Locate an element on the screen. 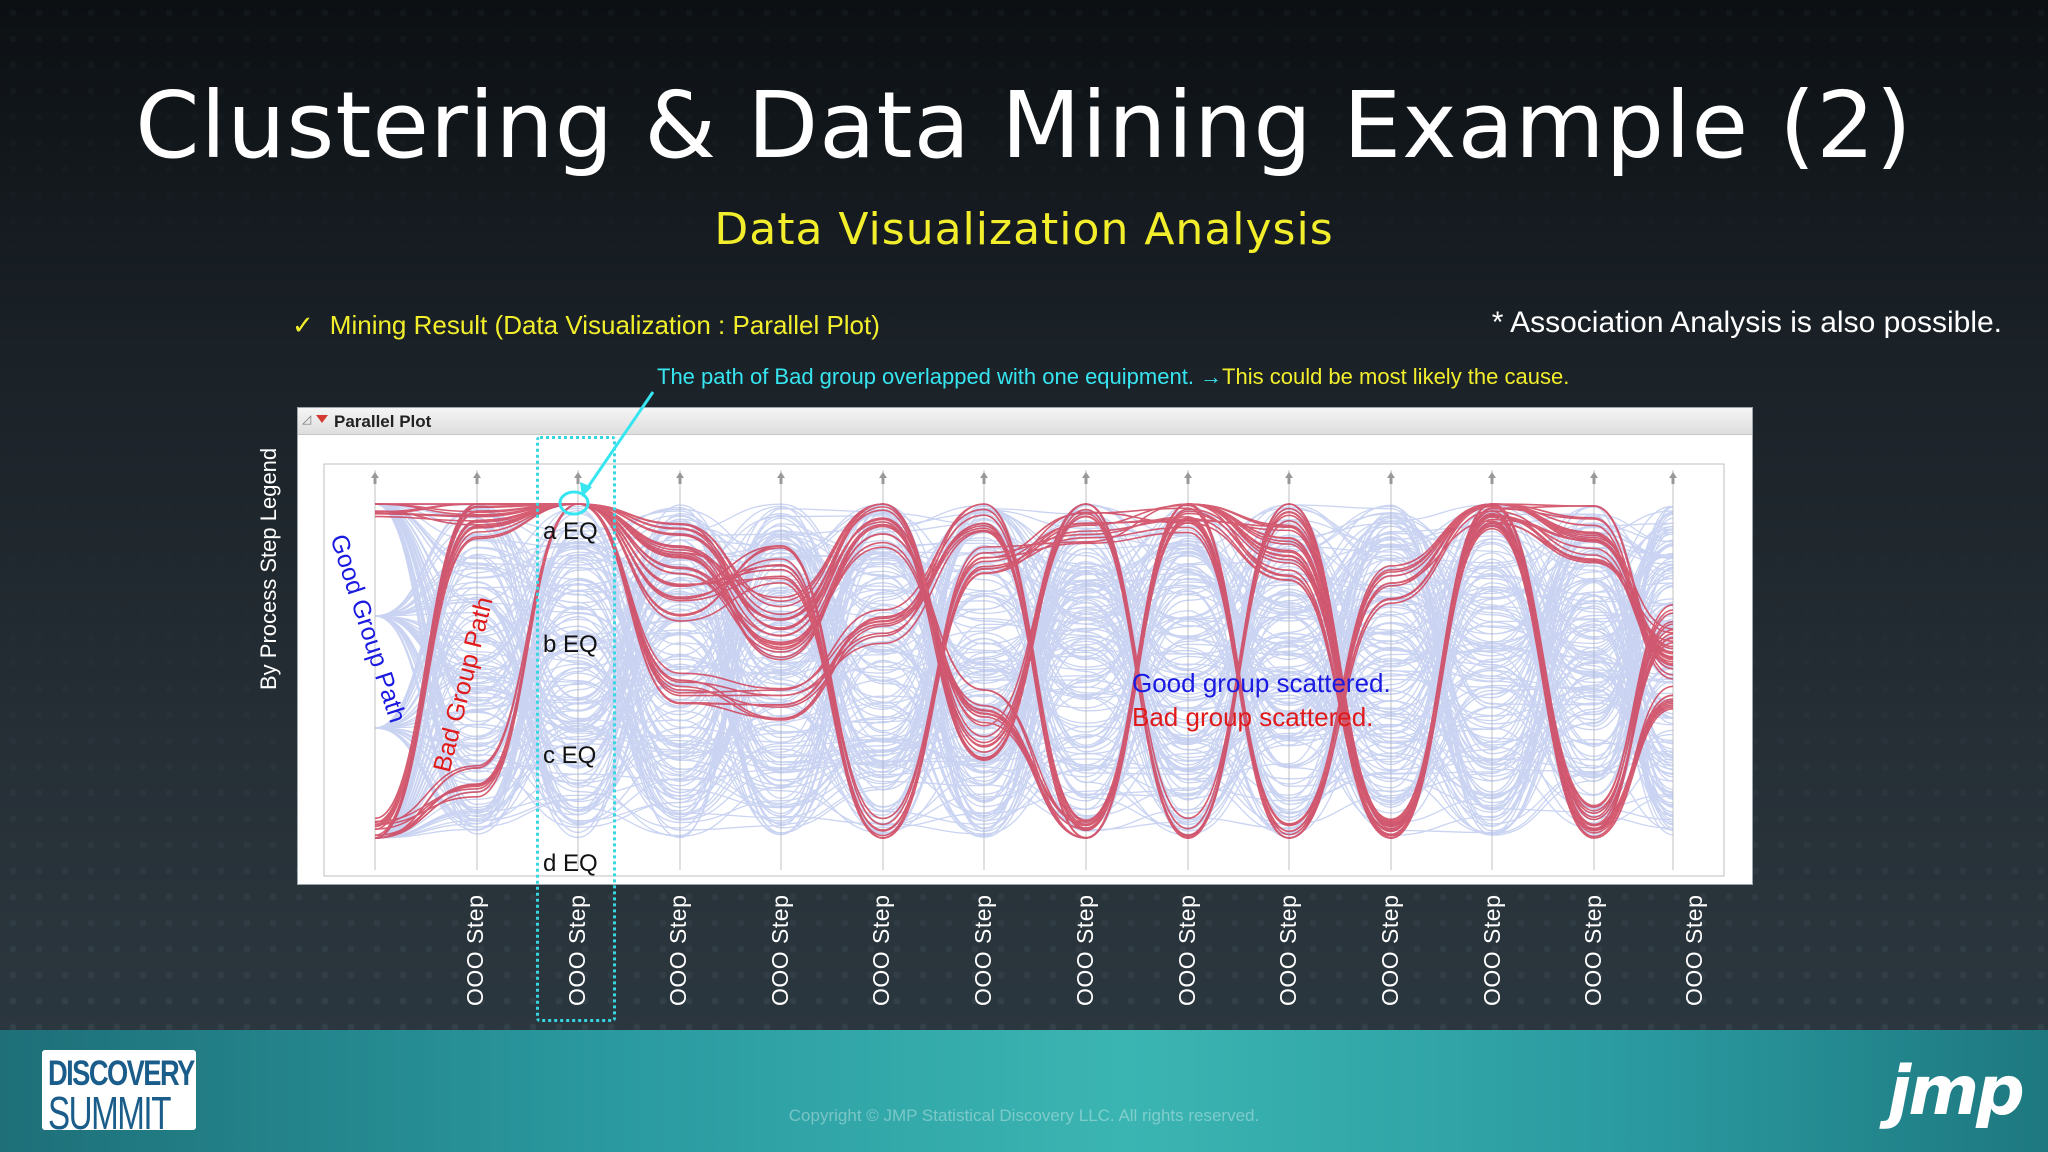  eq-label-c: c EQ is located at coordinates (570, 755).